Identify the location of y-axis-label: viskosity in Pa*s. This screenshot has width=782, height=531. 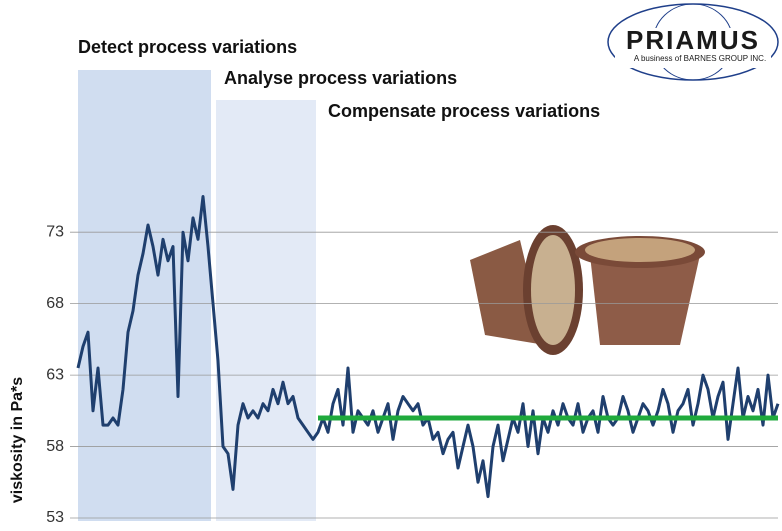
(17, 440).